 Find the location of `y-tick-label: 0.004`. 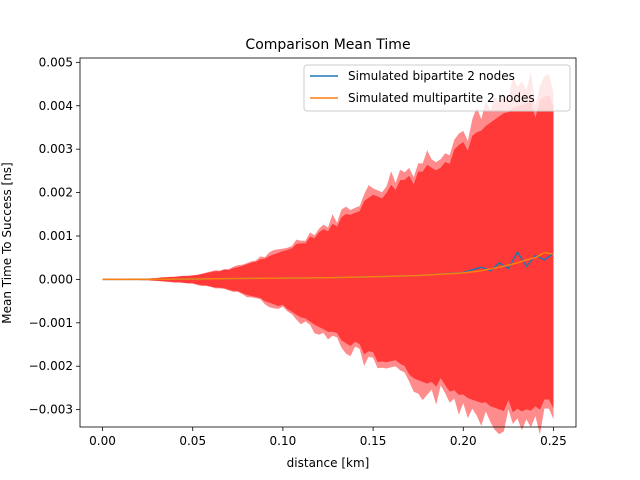

y-tick-label: 0.004 is located at coordinates (56, 106).